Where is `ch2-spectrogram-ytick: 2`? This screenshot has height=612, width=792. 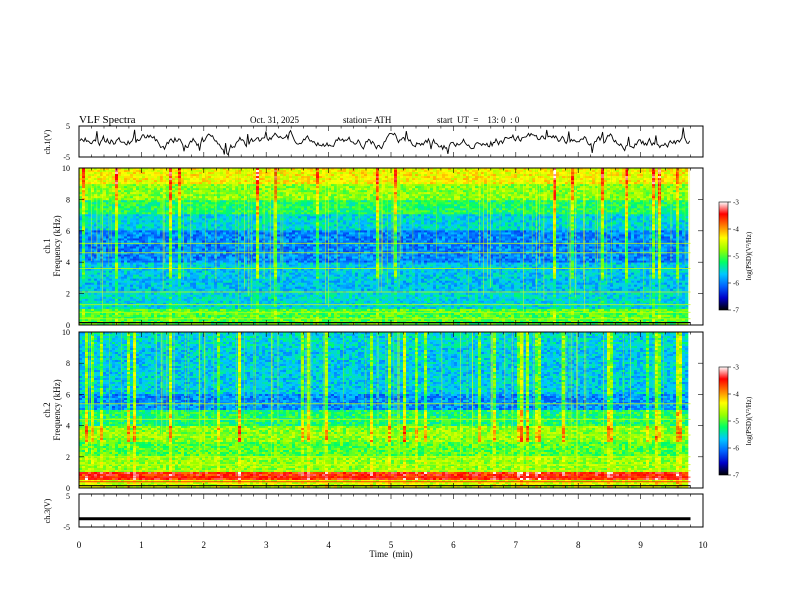 ch2-spectrogram-ytick: 2 is located at coordinates (68, 457).